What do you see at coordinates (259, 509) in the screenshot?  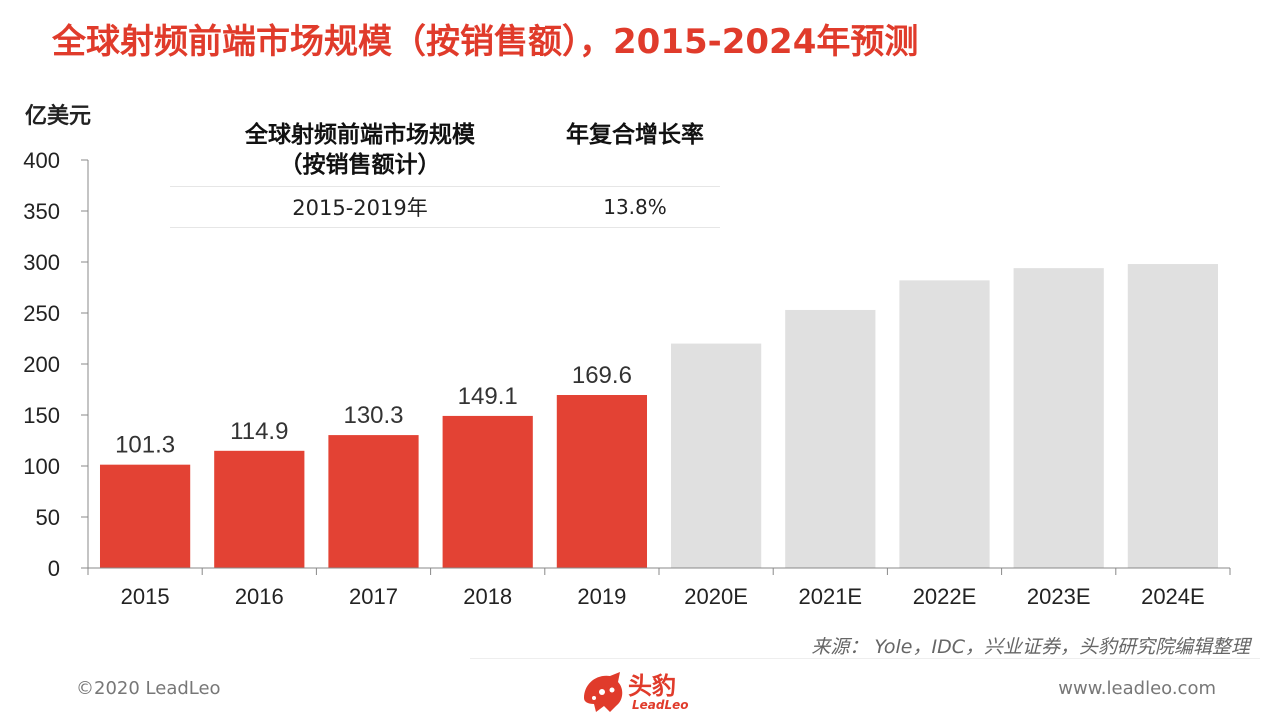 I see `bar-2016` at bounding box center [259, 509].